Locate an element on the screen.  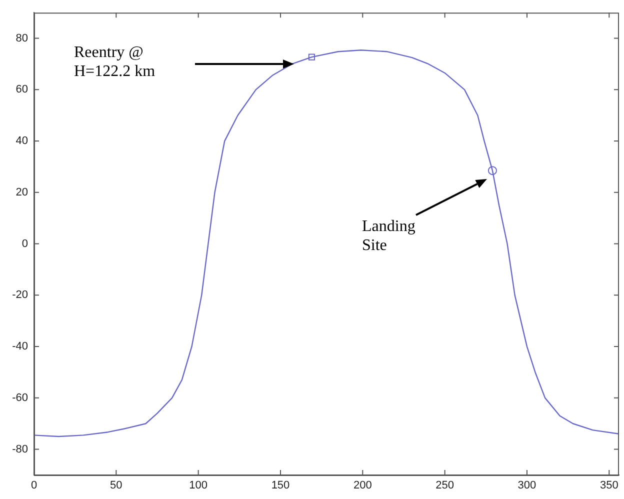
x-tick-label: 200 is located at coordinates (362, 486).